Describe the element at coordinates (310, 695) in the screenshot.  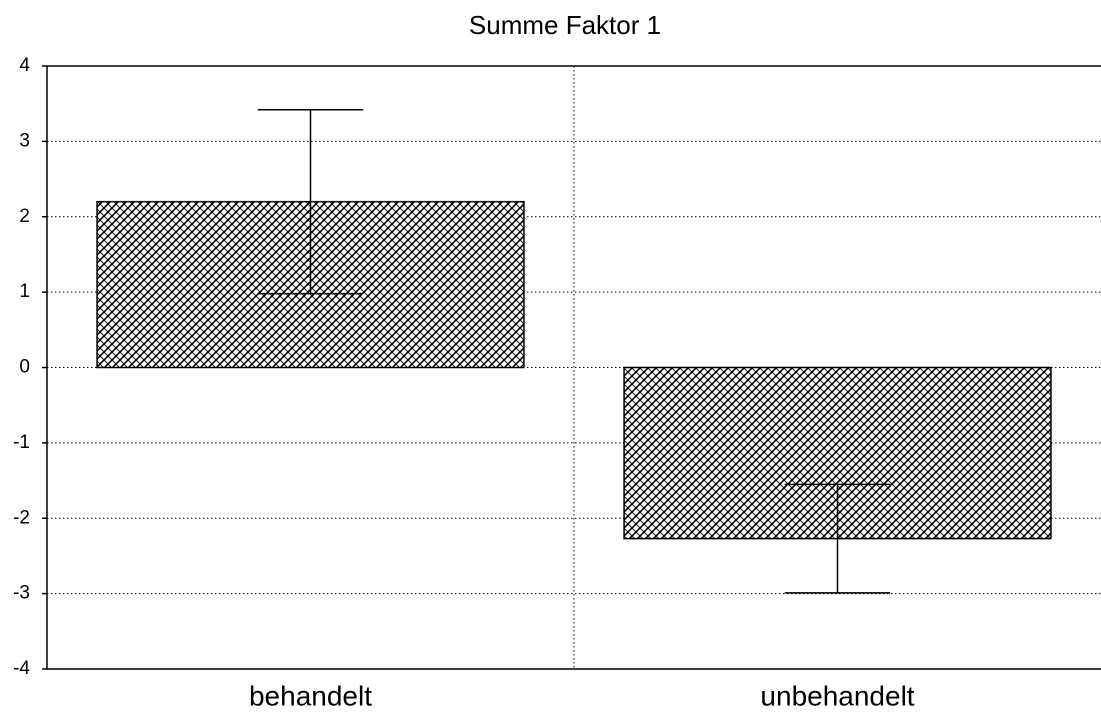
I see `x-tick-label: behandelt` at that location.